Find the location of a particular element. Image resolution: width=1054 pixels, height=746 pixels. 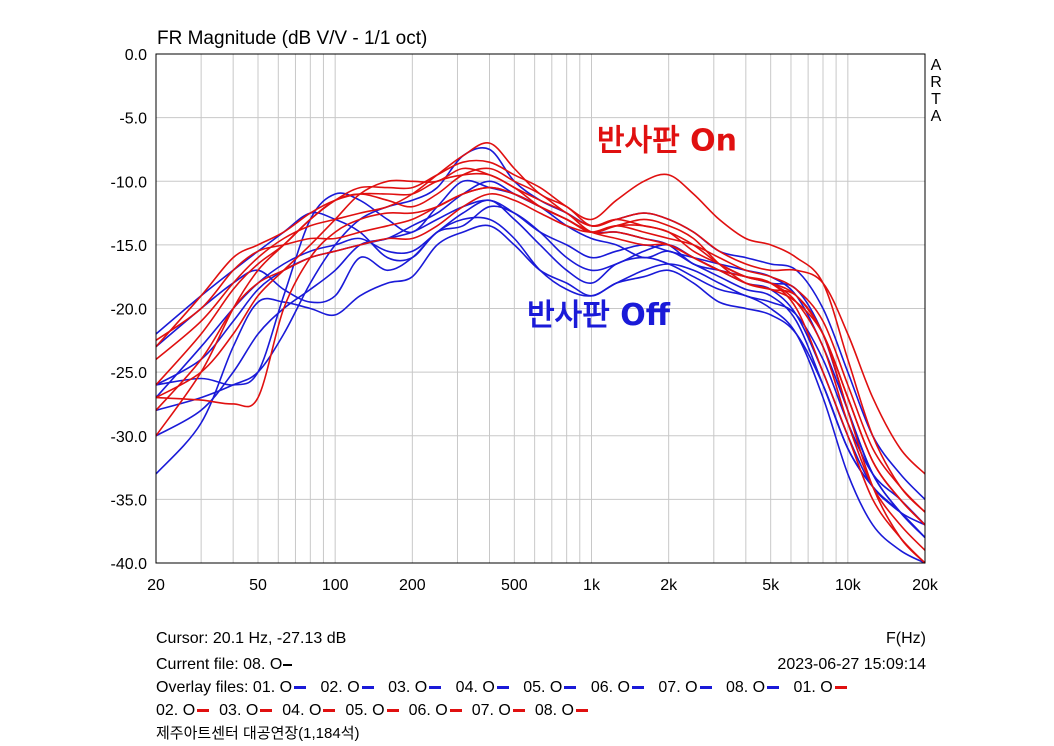

x-tick-label: 20k is located at coordinates (925, 585).